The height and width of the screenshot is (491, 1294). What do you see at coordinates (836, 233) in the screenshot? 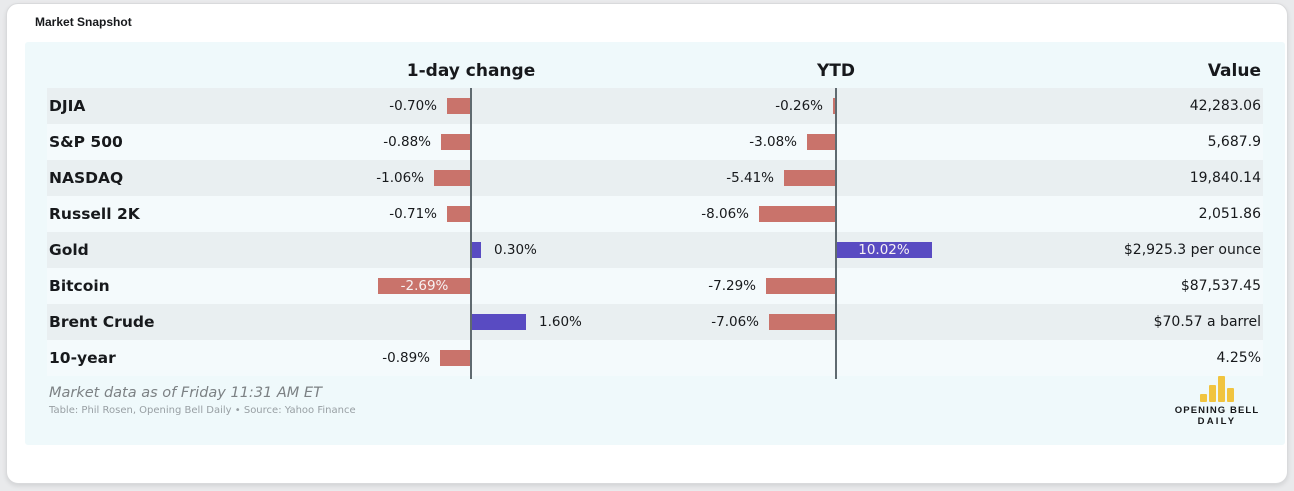
I see `ytd-axis-line` at bounding box center [836, 233].